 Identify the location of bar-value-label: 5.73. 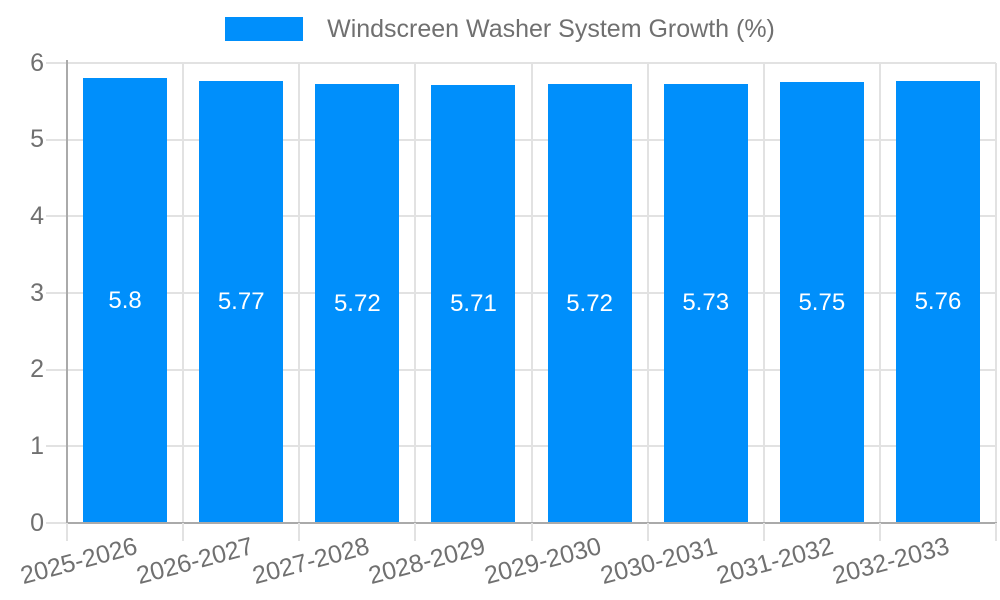
(706, 303).